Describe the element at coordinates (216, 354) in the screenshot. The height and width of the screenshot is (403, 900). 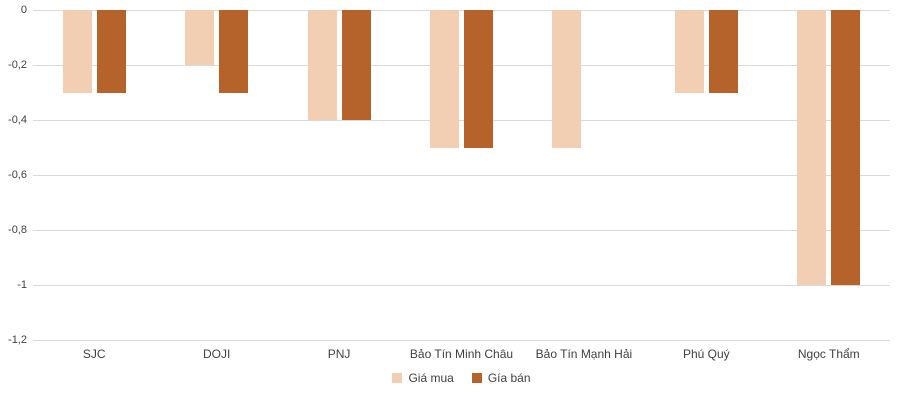
I see `x-axis-category-label: DOJI` at that location.